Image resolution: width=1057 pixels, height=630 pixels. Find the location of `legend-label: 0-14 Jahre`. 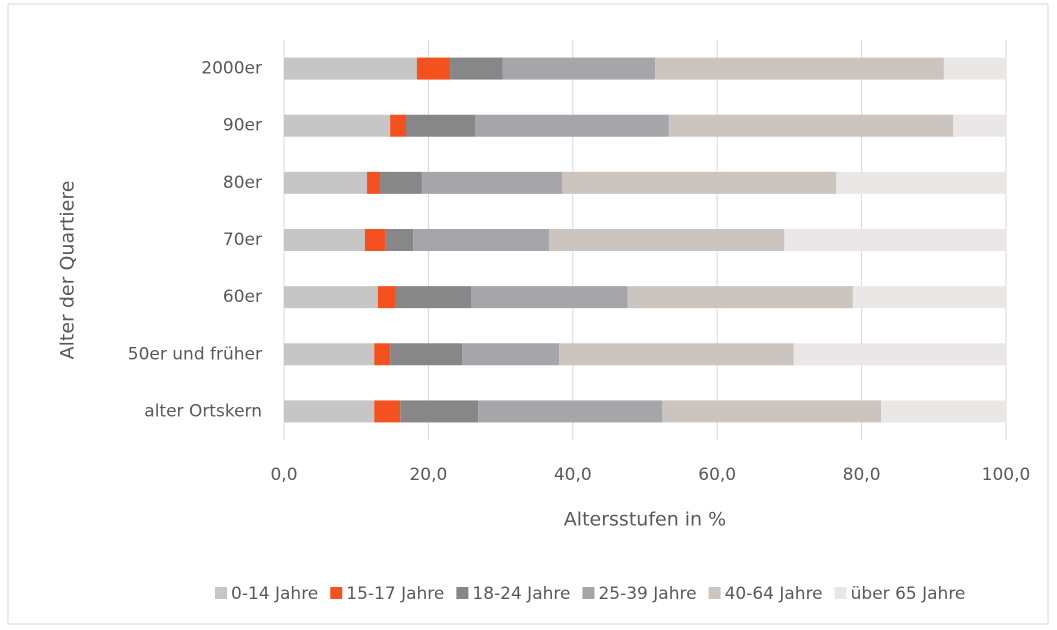

legend-label: 0-14 Jahre is located at coordinates (274, 594).